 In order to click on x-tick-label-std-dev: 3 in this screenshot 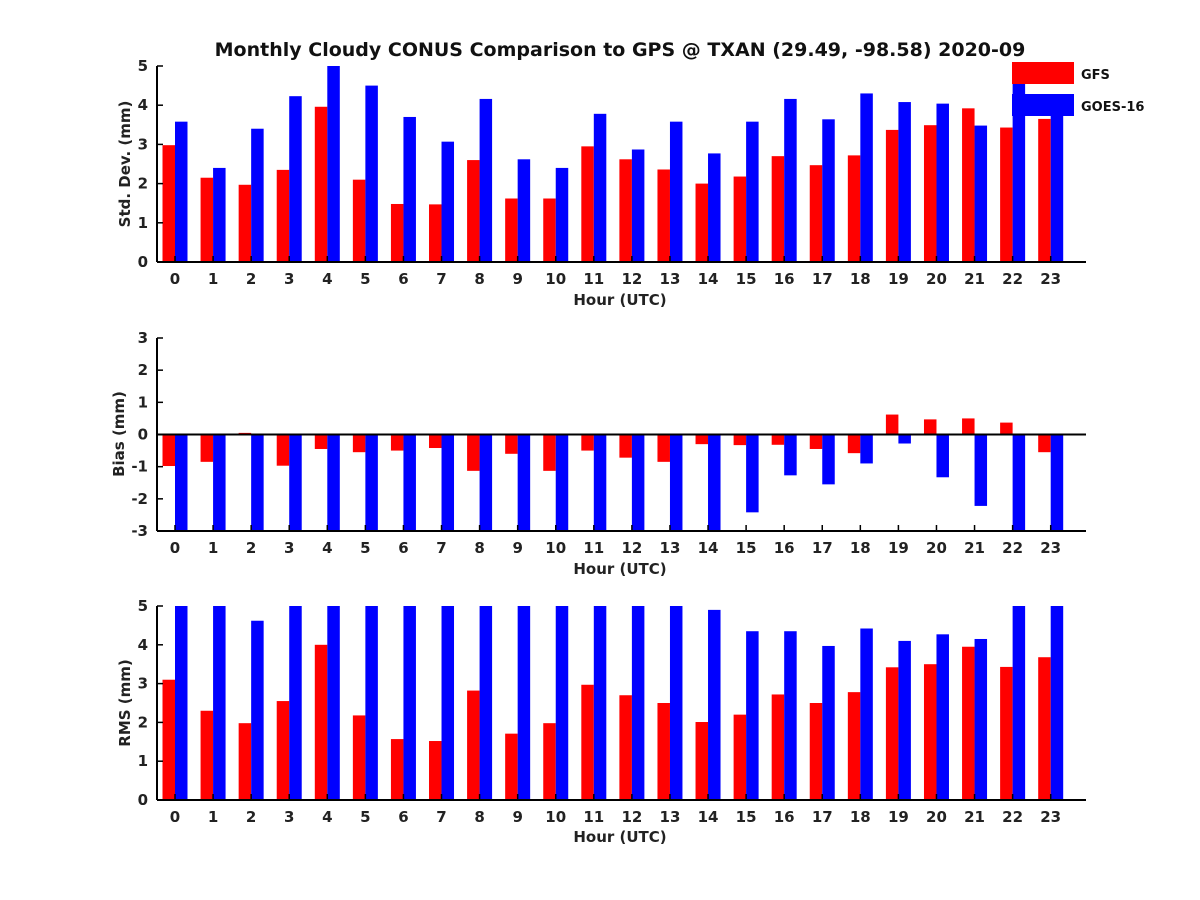, I will do `click(289, 279)`.